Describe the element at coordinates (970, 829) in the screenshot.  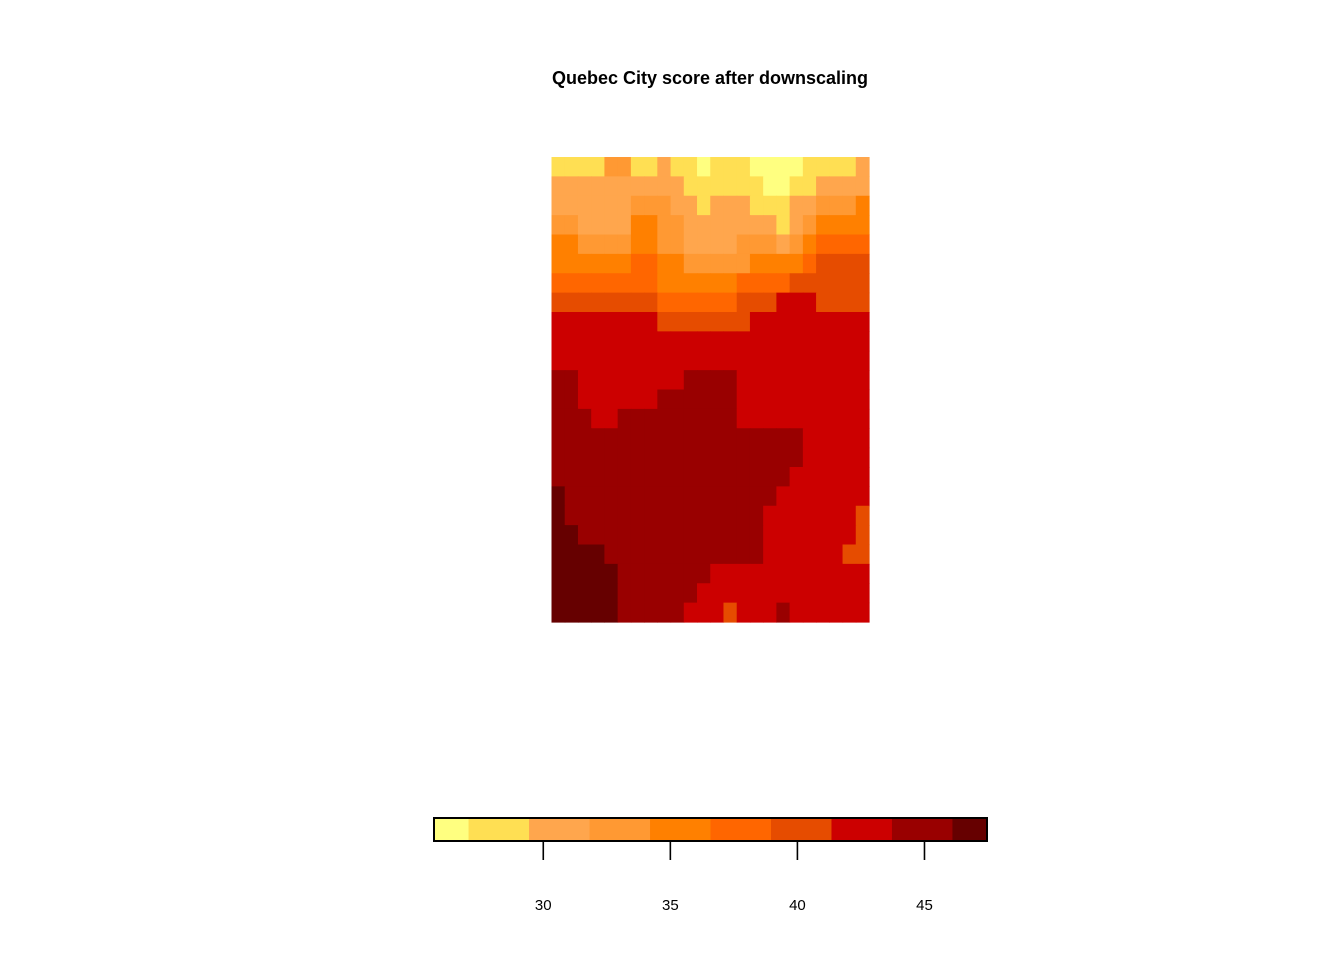
I see `colorbar-swatch` at that location.